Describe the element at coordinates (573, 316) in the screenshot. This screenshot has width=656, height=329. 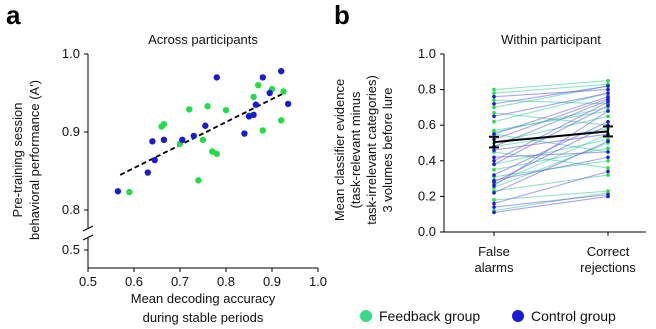
I see `legend-control-label: Control group` at that location.